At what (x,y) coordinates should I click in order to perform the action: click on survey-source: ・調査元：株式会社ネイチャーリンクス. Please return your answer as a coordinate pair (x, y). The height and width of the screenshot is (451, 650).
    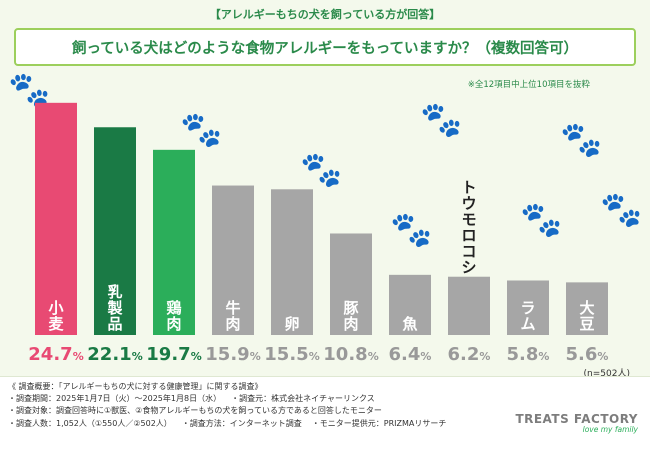
    Looking at the image, I should click on (303, 399).